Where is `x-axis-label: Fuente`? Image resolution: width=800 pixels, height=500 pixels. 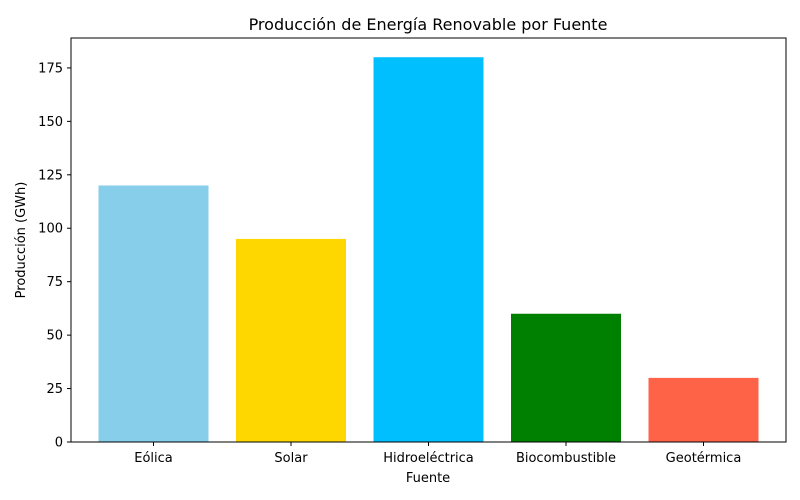 x-axis-label: Fuente is located at coordinates (428, 478).